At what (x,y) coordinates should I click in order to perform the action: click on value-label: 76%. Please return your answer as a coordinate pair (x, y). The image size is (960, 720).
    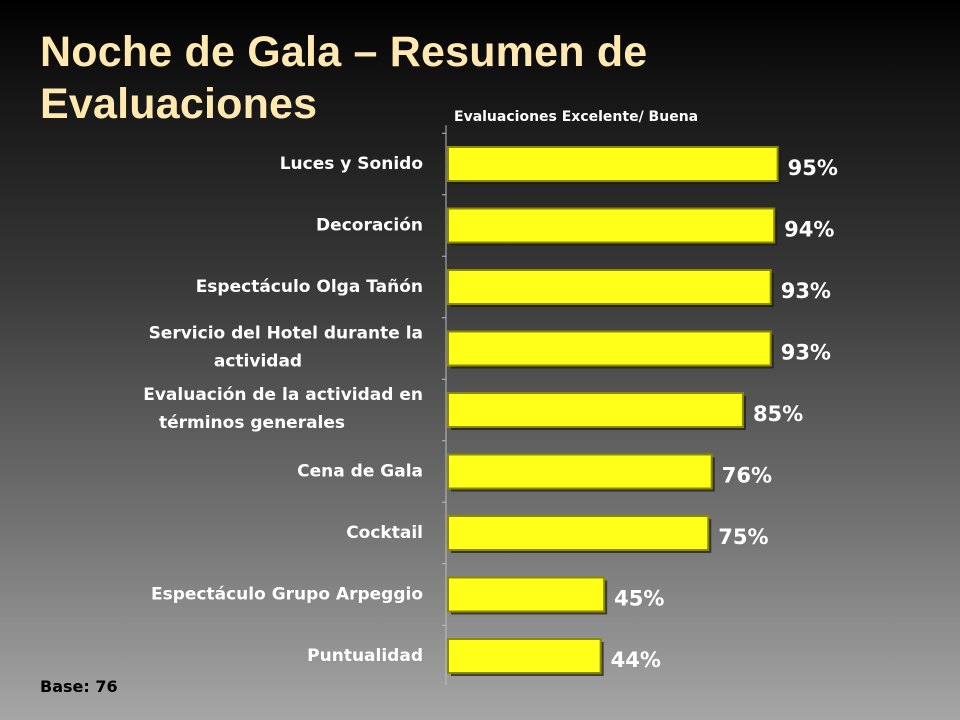
    Looking at the image, I should click on (747, 476).